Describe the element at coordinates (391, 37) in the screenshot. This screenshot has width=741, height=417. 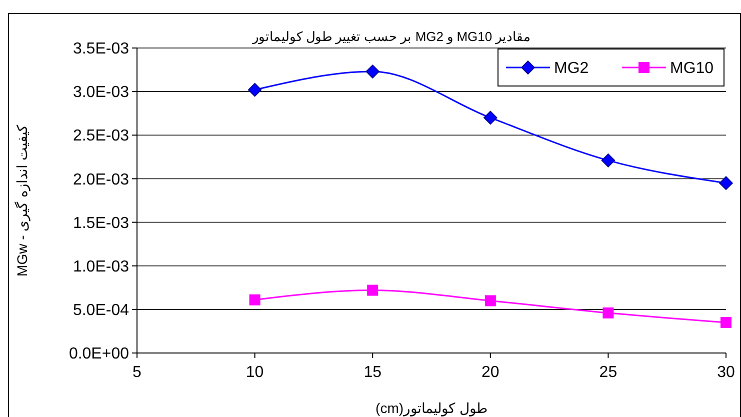
I see `chart-title: مقادیر MG10 و MG2 بر حسب تغییر طول کولیماتور` at that location.